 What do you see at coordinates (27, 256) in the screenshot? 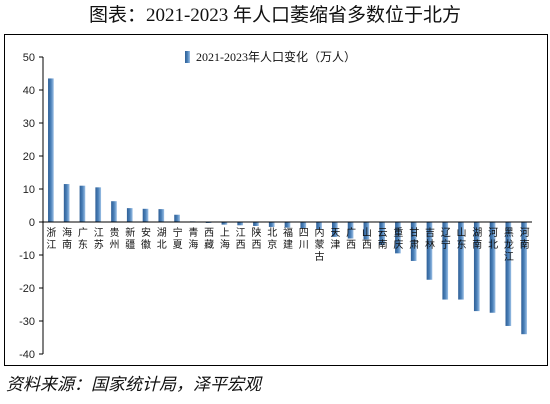
I see `y-tick-label: -10` at bounding box center [27, 256].